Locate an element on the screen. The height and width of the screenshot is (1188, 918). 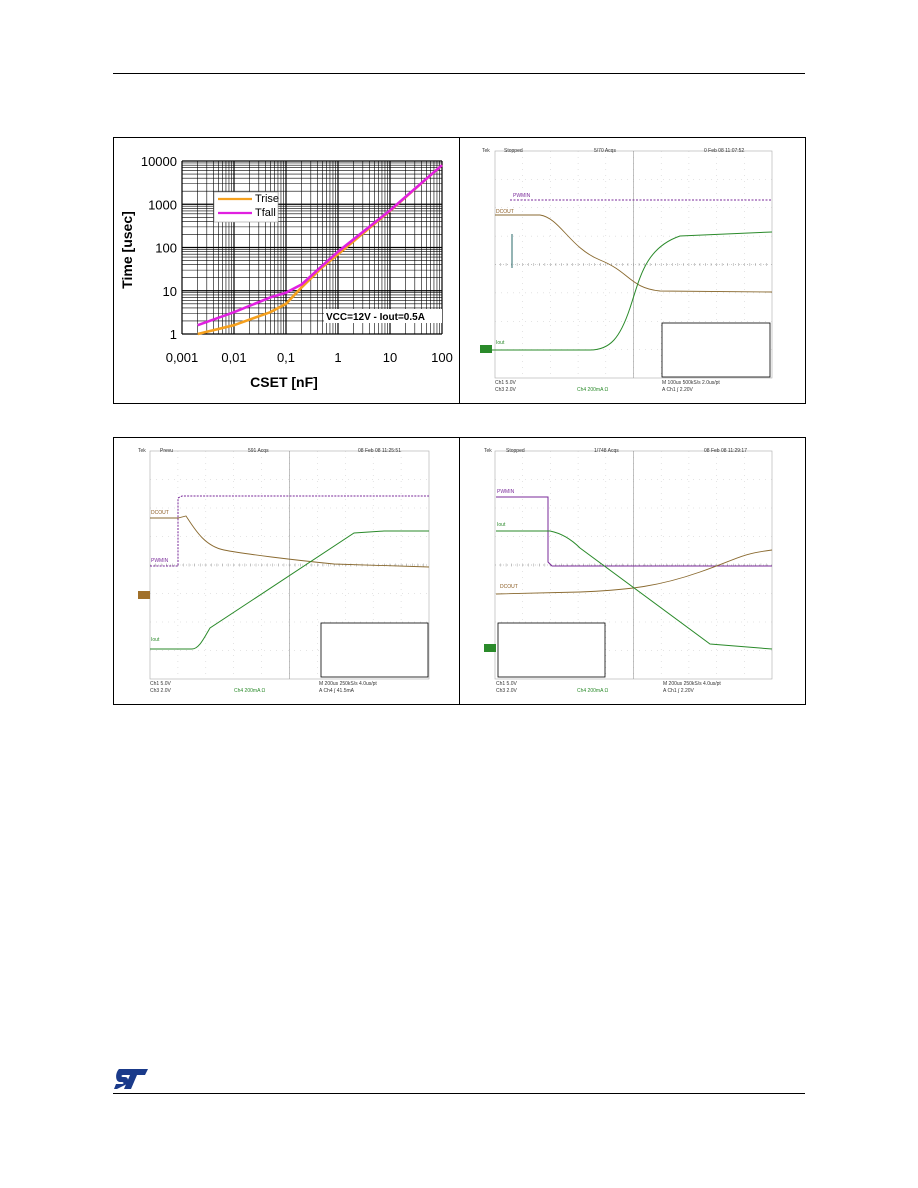
scope2-blank-box is located at coordinates (374, 650).